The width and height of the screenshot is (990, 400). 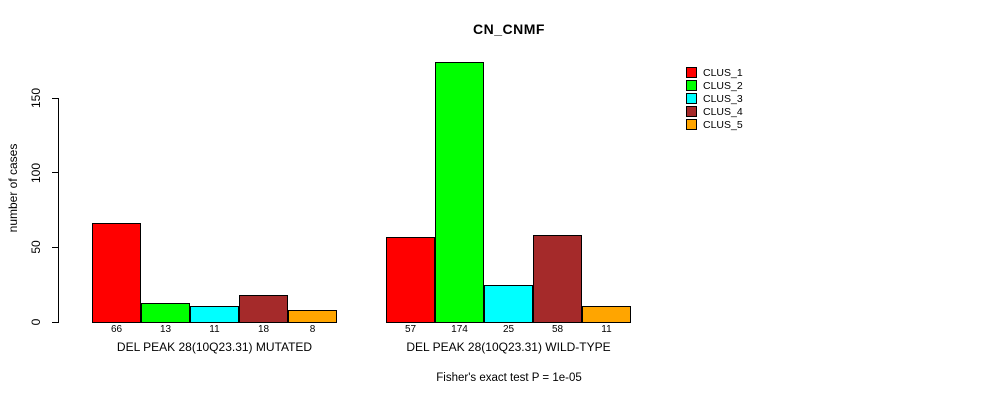 I want to click on legend-label: CLUS_4, so click(x=723, y=111).